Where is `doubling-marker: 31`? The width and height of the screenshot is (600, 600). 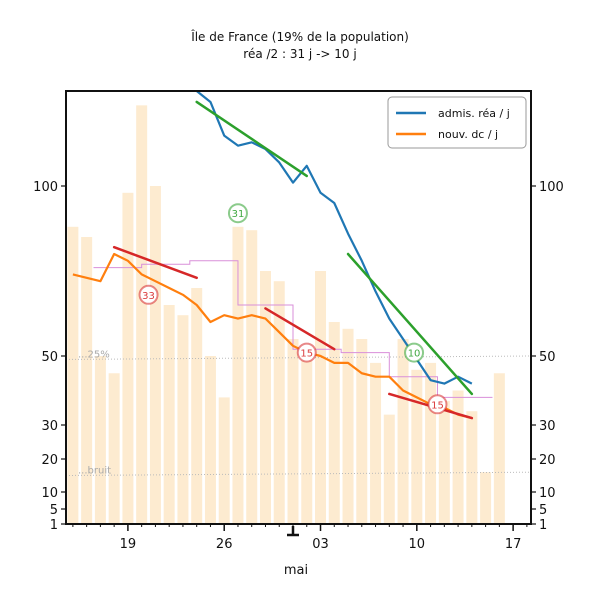 doubling-marker: 31 is located at coordinates (237, 213).